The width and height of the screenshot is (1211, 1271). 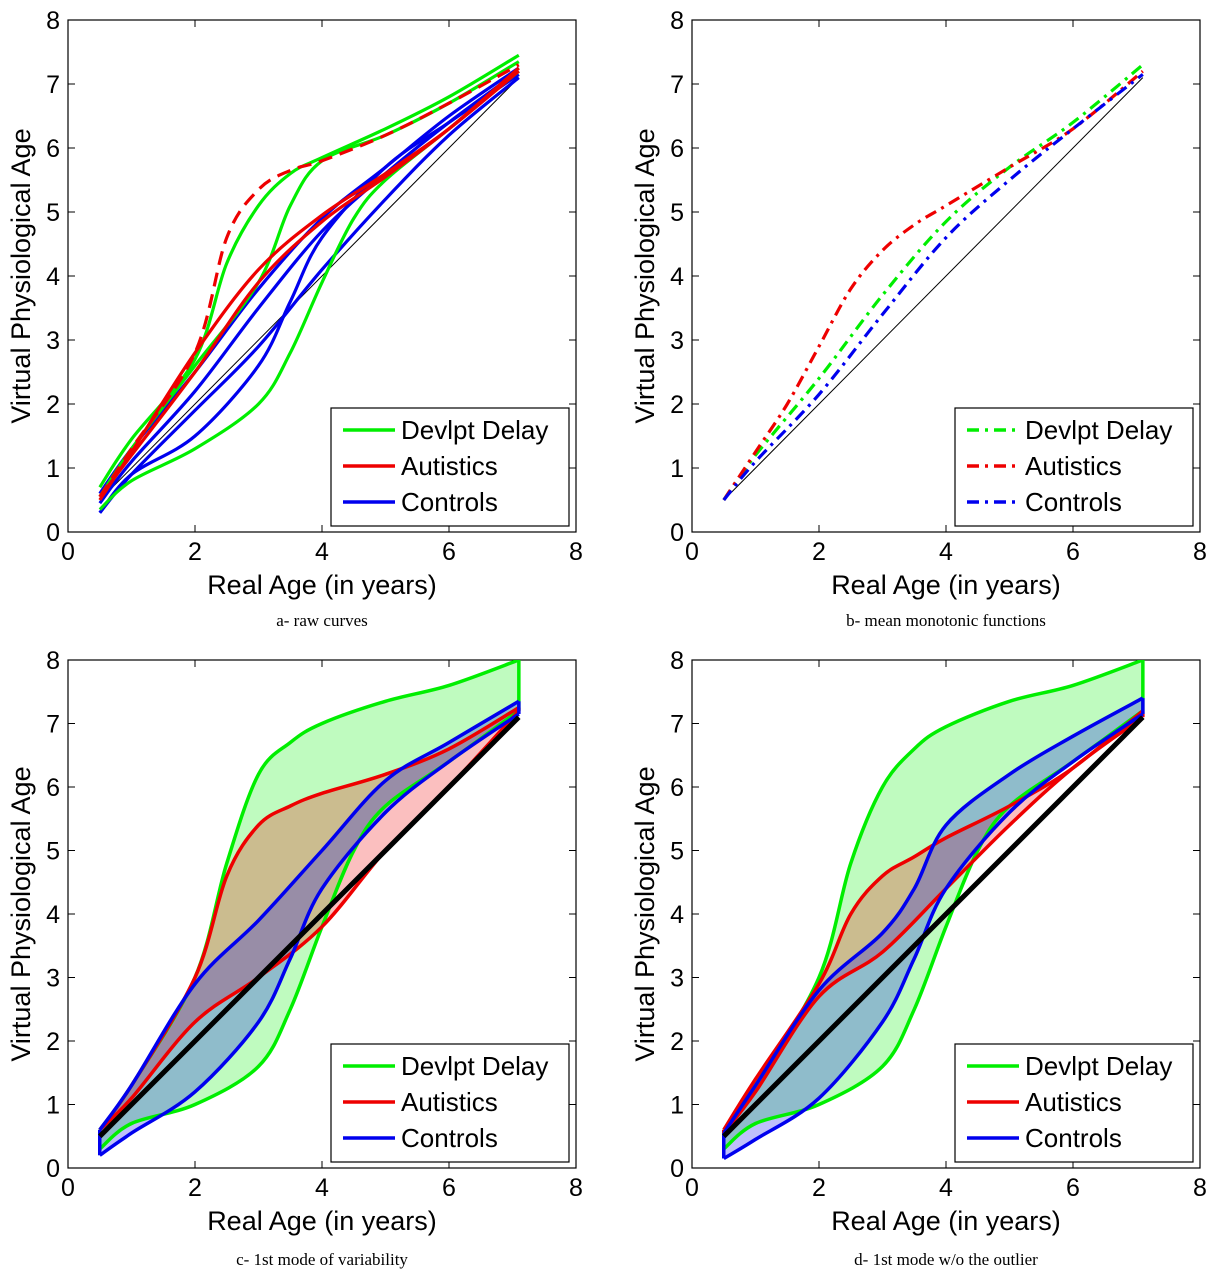 What do you see at coordinates (322, 620) in the screenshot?
I see `panel-caption: a- raw curves` at bounding box center [322, 620].